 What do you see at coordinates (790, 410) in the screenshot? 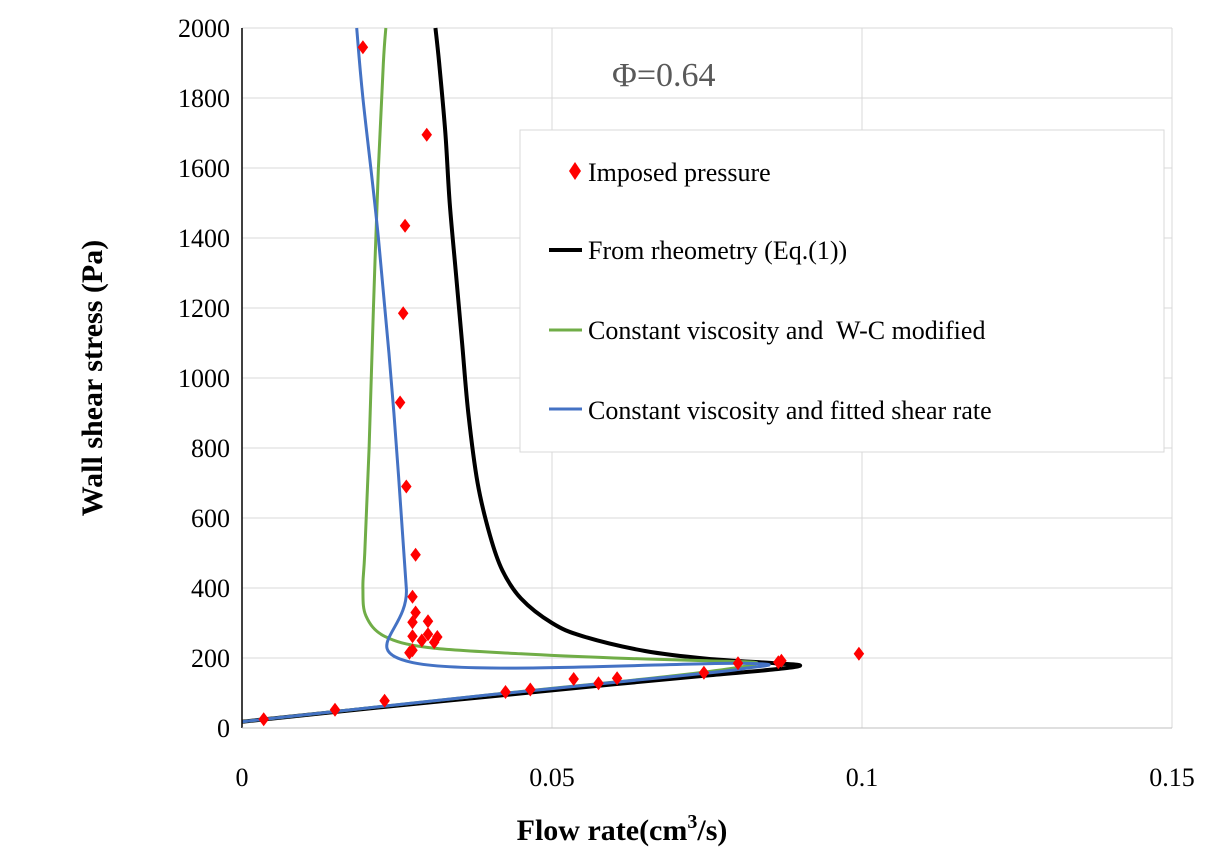
I see `legend-label-fitted-shear-rate: Constant viscosity and fitted shear rate` at bounding box center [790, 410].